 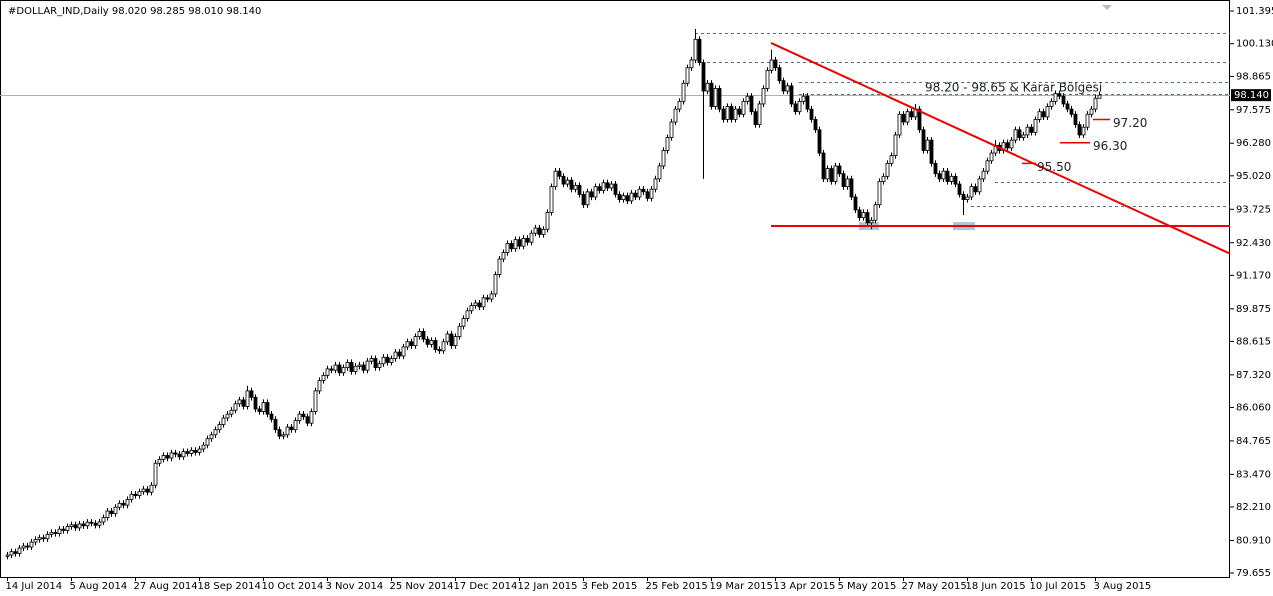 I want to click on y-tick-label: 95.020, so click(x=1253, y=176).